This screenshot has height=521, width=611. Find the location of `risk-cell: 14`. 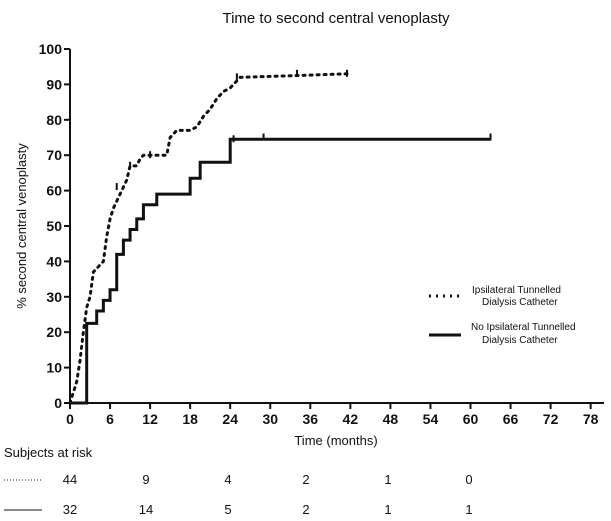

risk-cell: 14 is located at coordinates (146, 509).